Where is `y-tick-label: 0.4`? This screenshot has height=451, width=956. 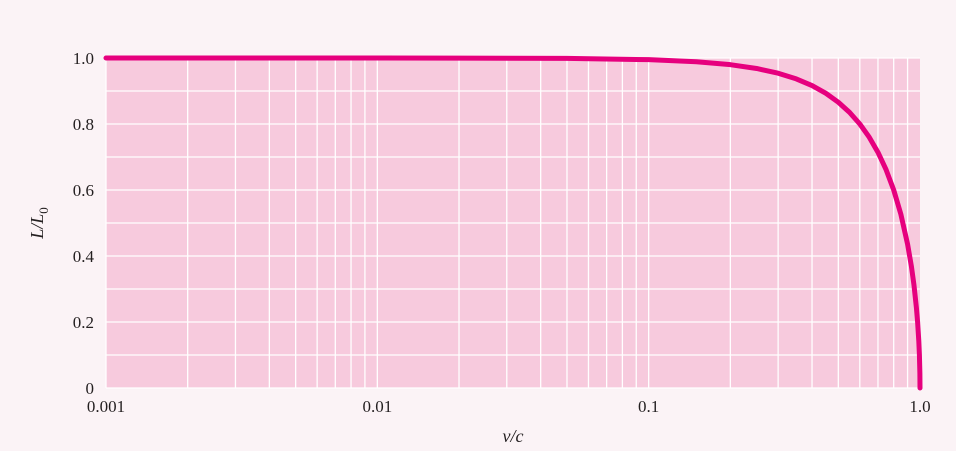 y-tick-label: 0.4 is located at coordinates (84, 256).